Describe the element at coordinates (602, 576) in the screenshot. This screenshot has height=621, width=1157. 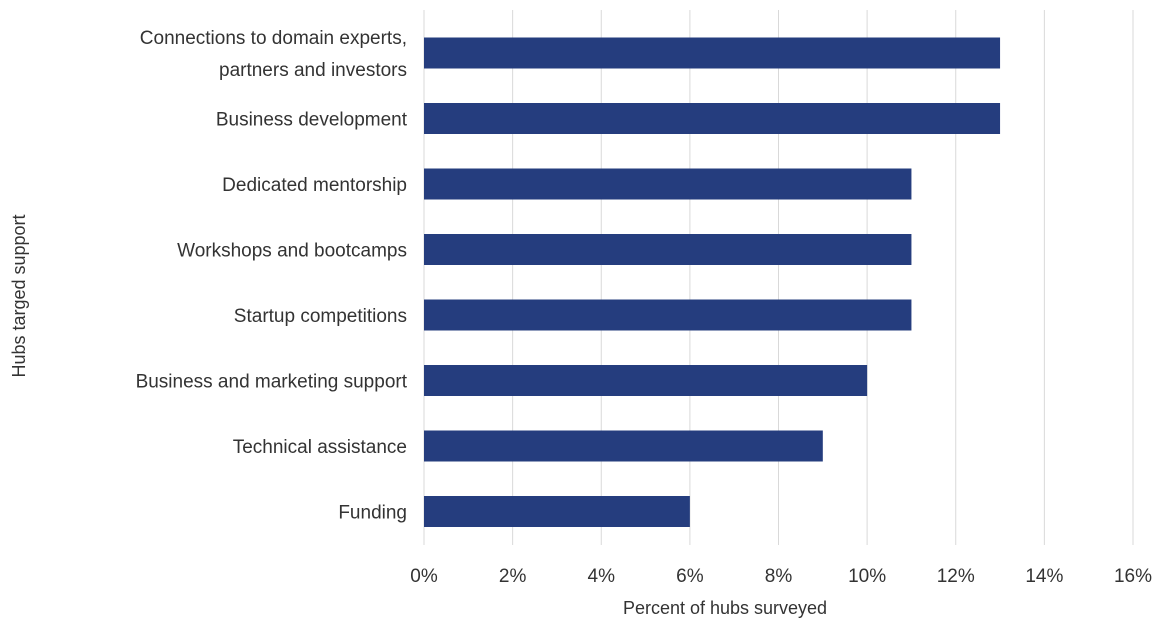
I see `x-tick-label: 4%` at that location.